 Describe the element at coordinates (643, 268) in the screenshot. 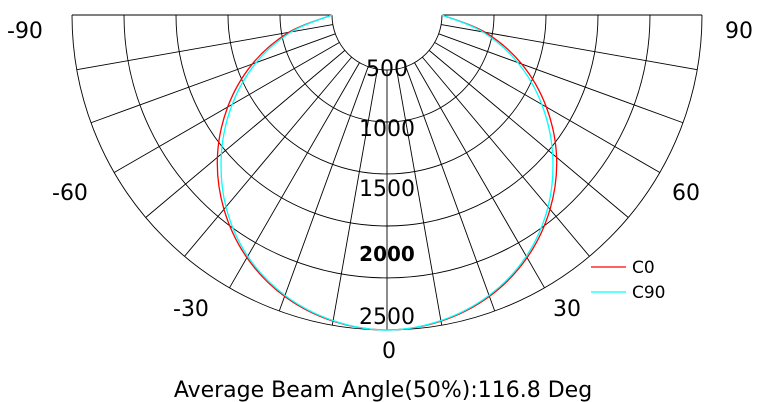

I see `legend-label-c0: C0` at that location.